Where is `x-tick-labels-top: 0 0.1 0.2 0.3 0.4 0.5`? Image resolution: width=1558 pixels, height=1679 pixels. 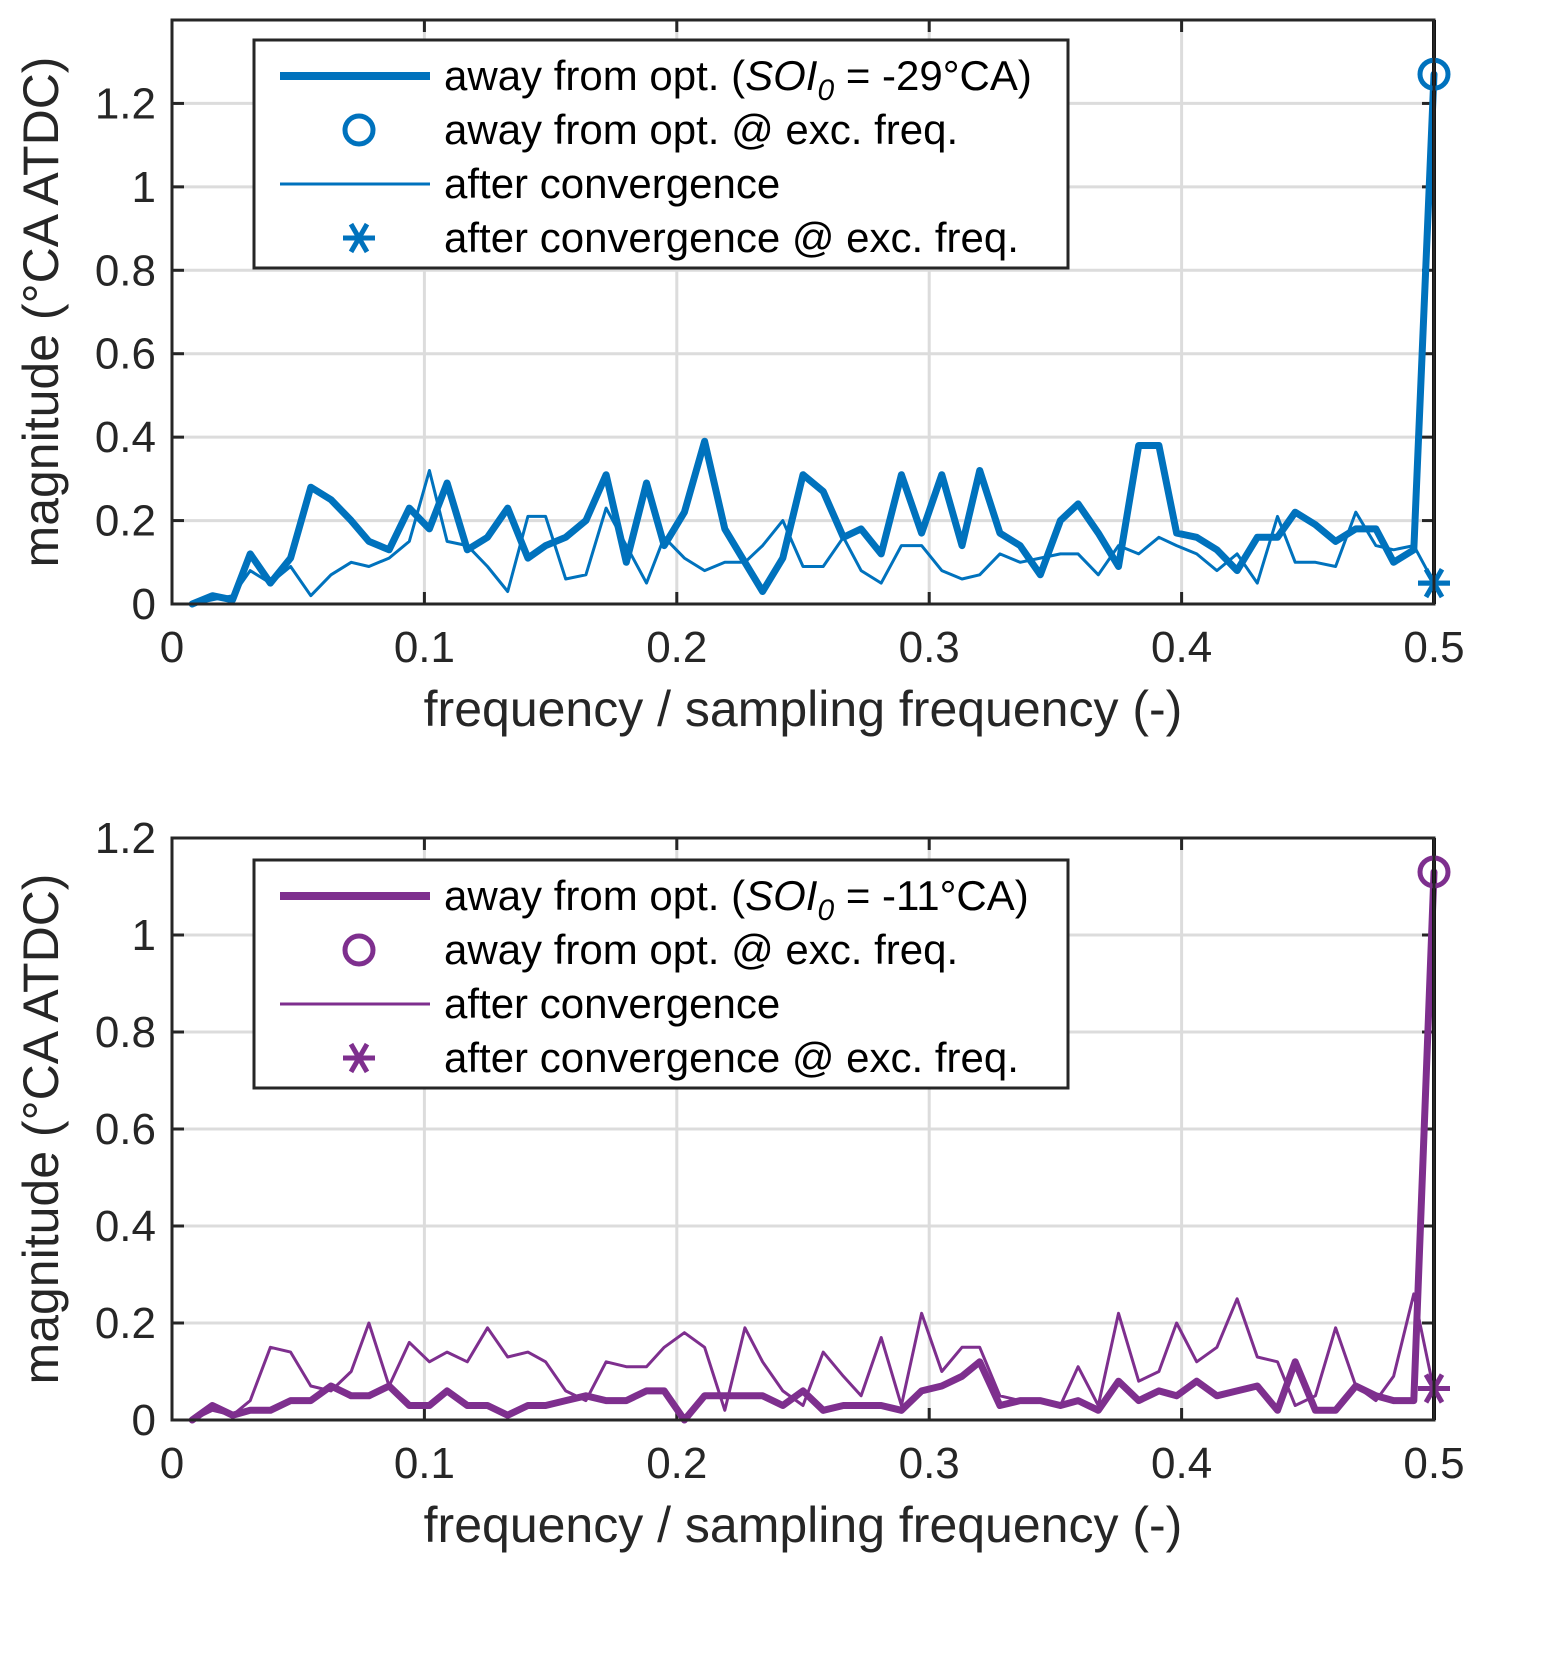
x-tick-labels-top: 0 0.1 0.2 0.3 0.4 0.5 is located at coordinates (812, 647).